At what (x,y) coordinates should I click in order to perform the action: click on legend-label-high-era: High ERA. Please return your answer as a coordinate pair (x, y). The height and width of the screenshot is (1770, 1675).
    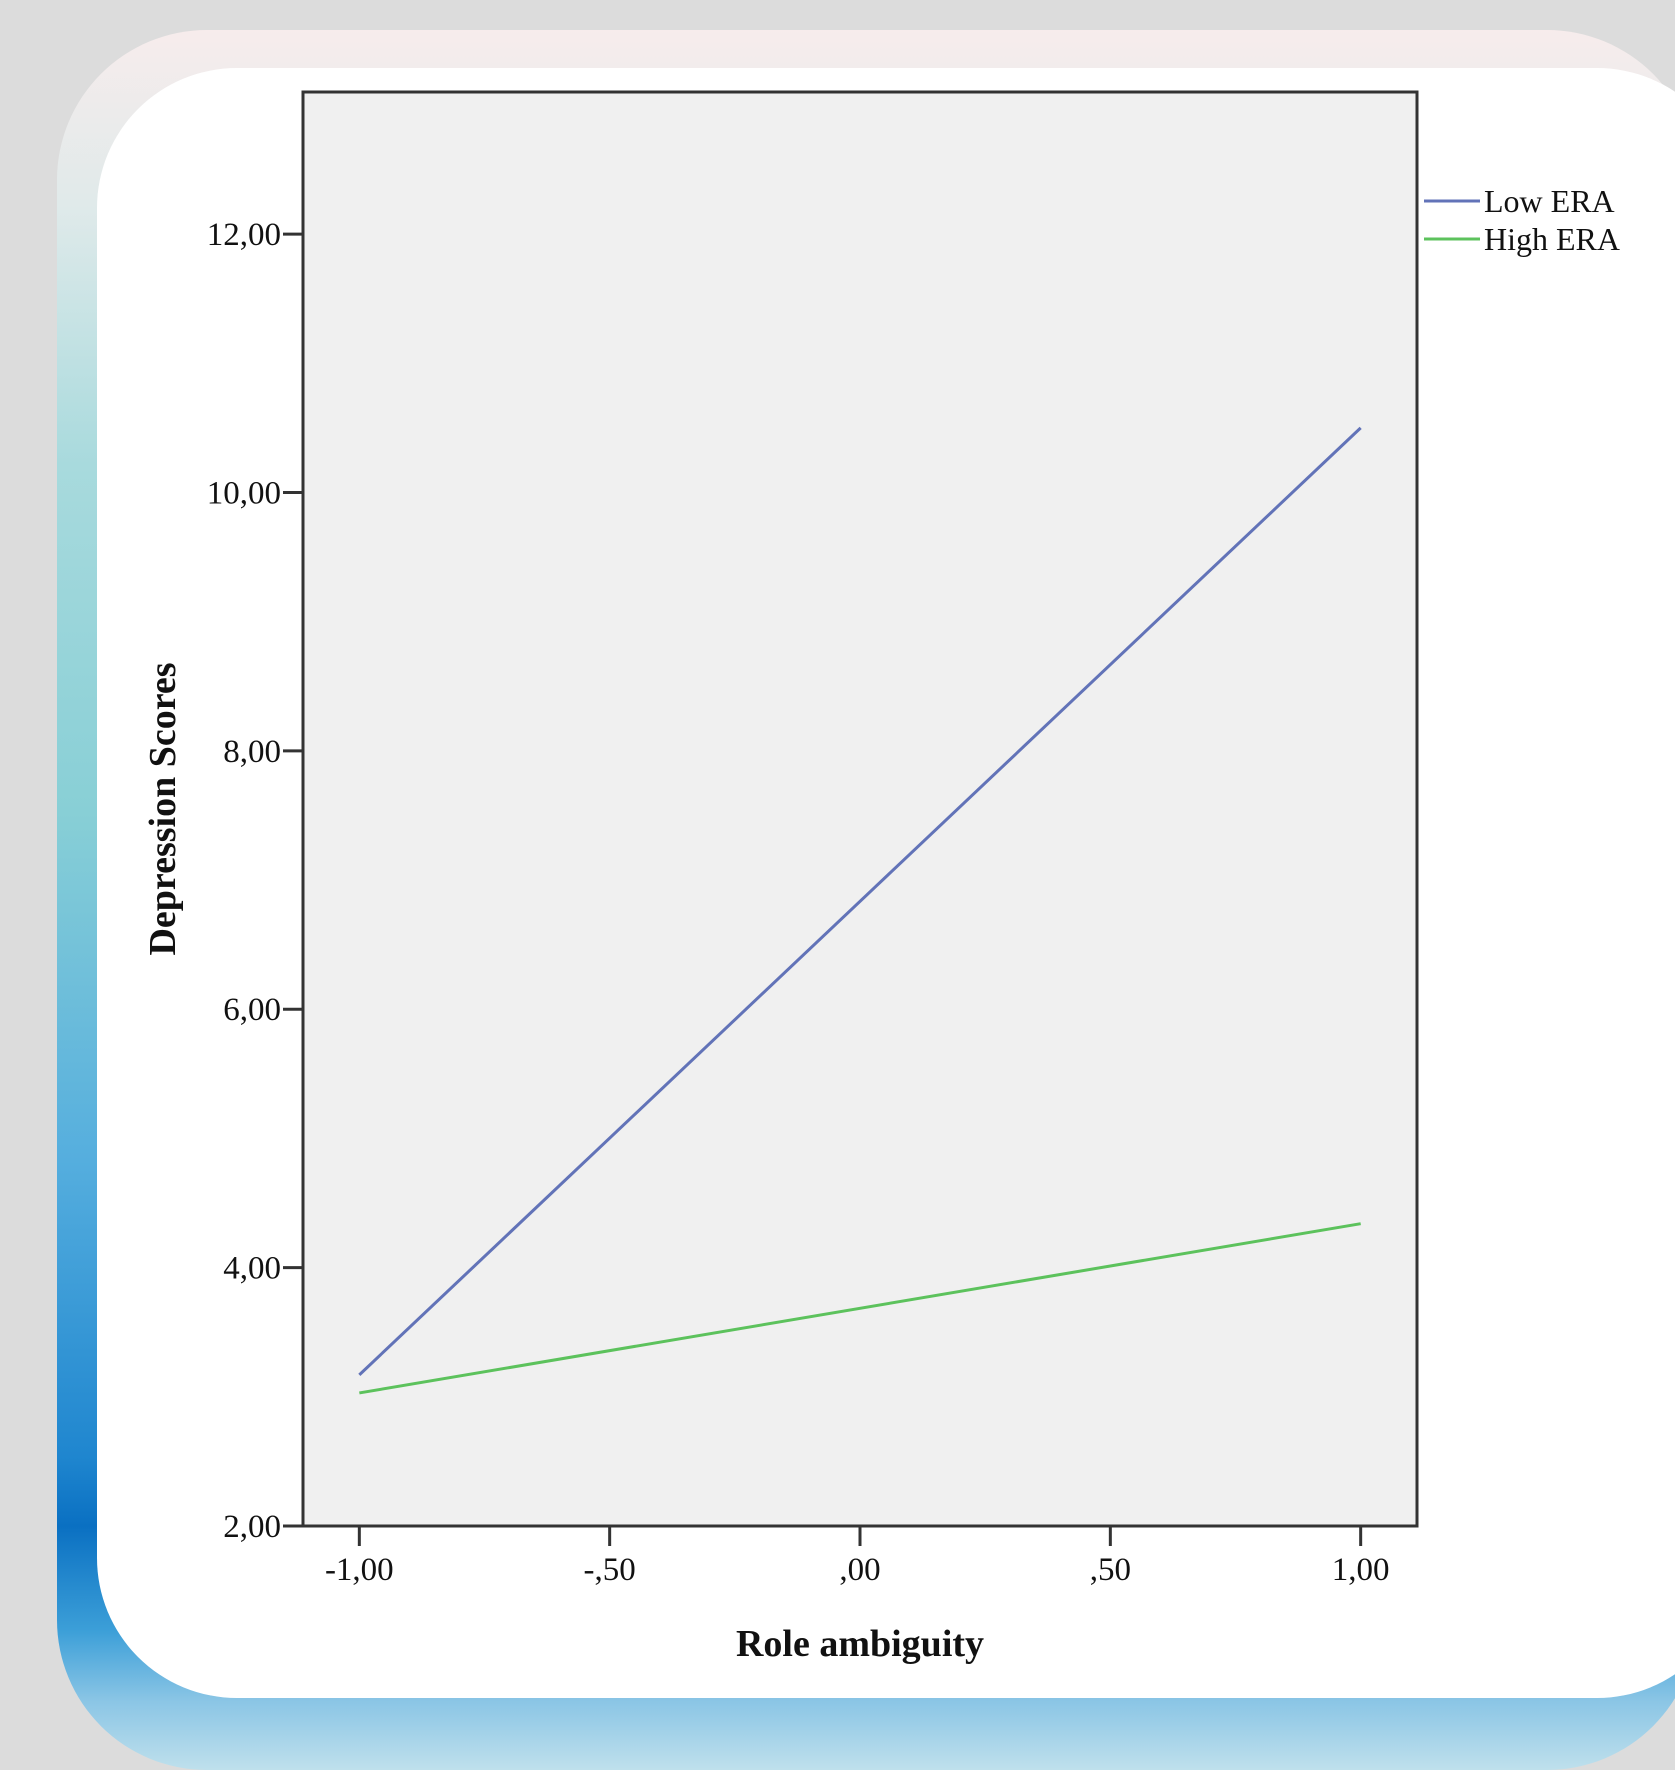
    Looking at the image, I should click on (1552, 239).